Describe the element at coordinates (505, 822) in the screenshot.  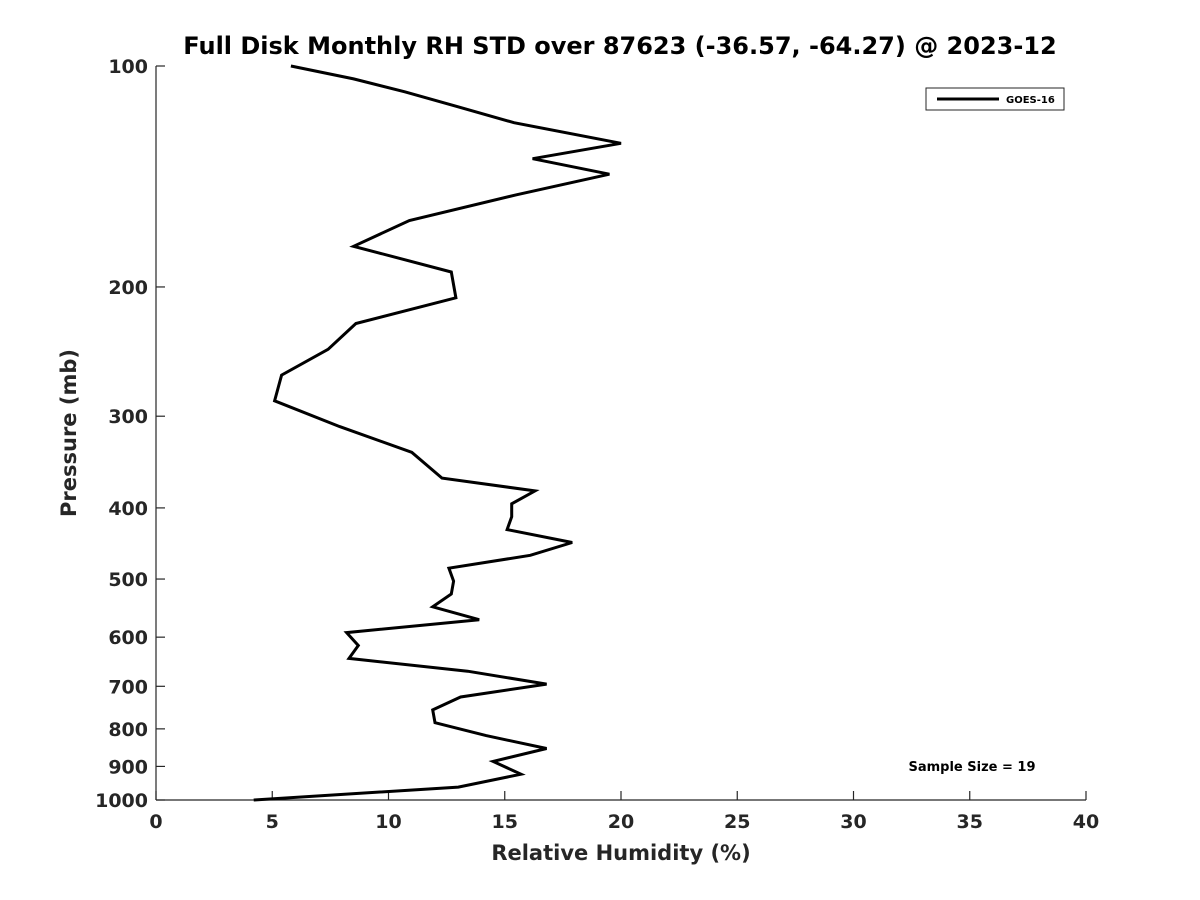
I see `x-tick-label: 15` at that location.